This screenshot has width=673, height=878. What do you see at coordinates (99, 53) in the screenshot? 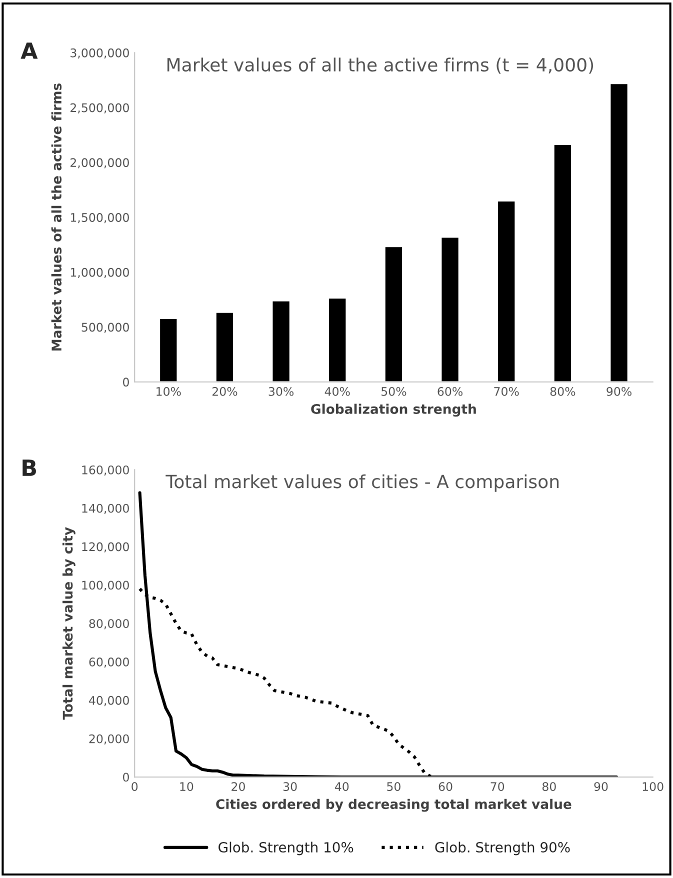
I see `y-tick-label: 3,000,000` at bounding box center [99, 53].